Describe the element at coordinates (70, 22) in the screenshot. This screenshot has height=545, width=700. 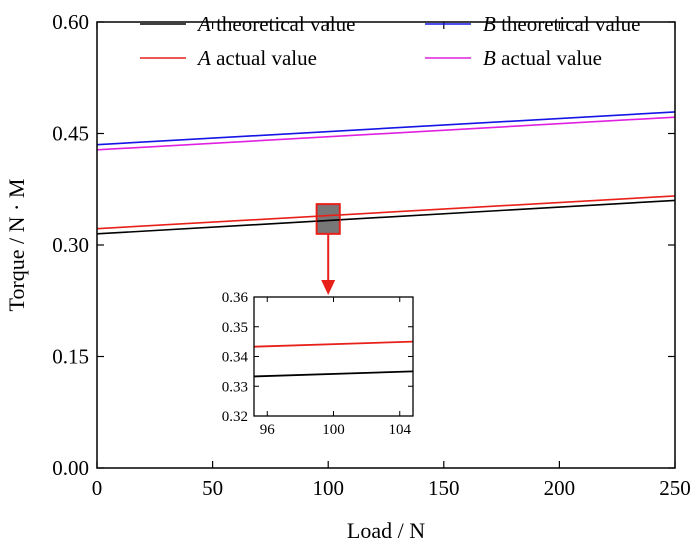
I see `y-tick-label: 0.60` at that location.